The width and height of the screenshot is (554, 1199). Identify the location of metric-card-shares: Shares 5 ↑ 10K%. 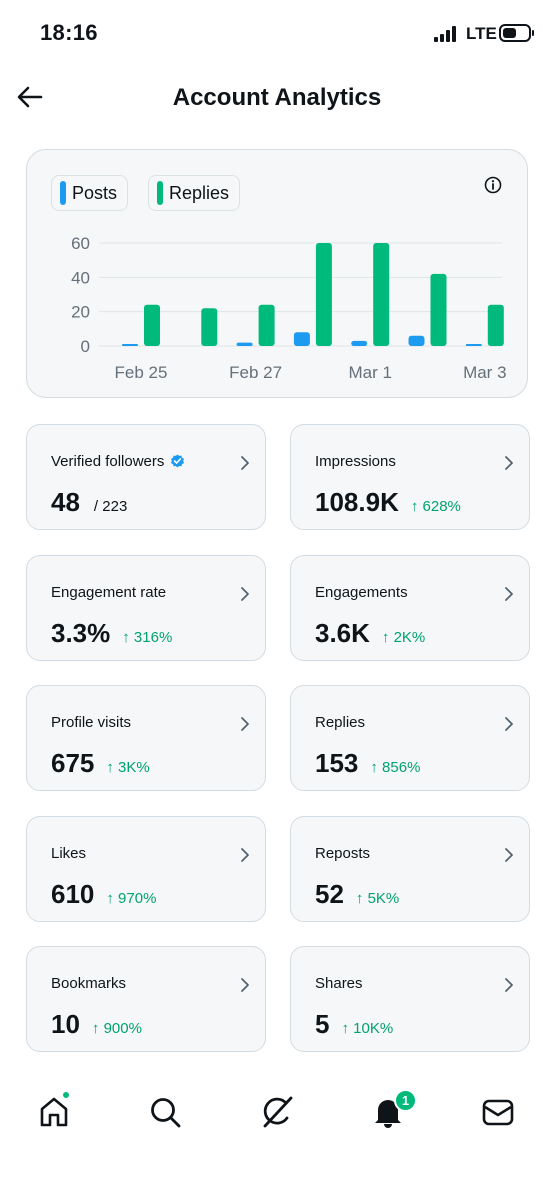
(410, 999).